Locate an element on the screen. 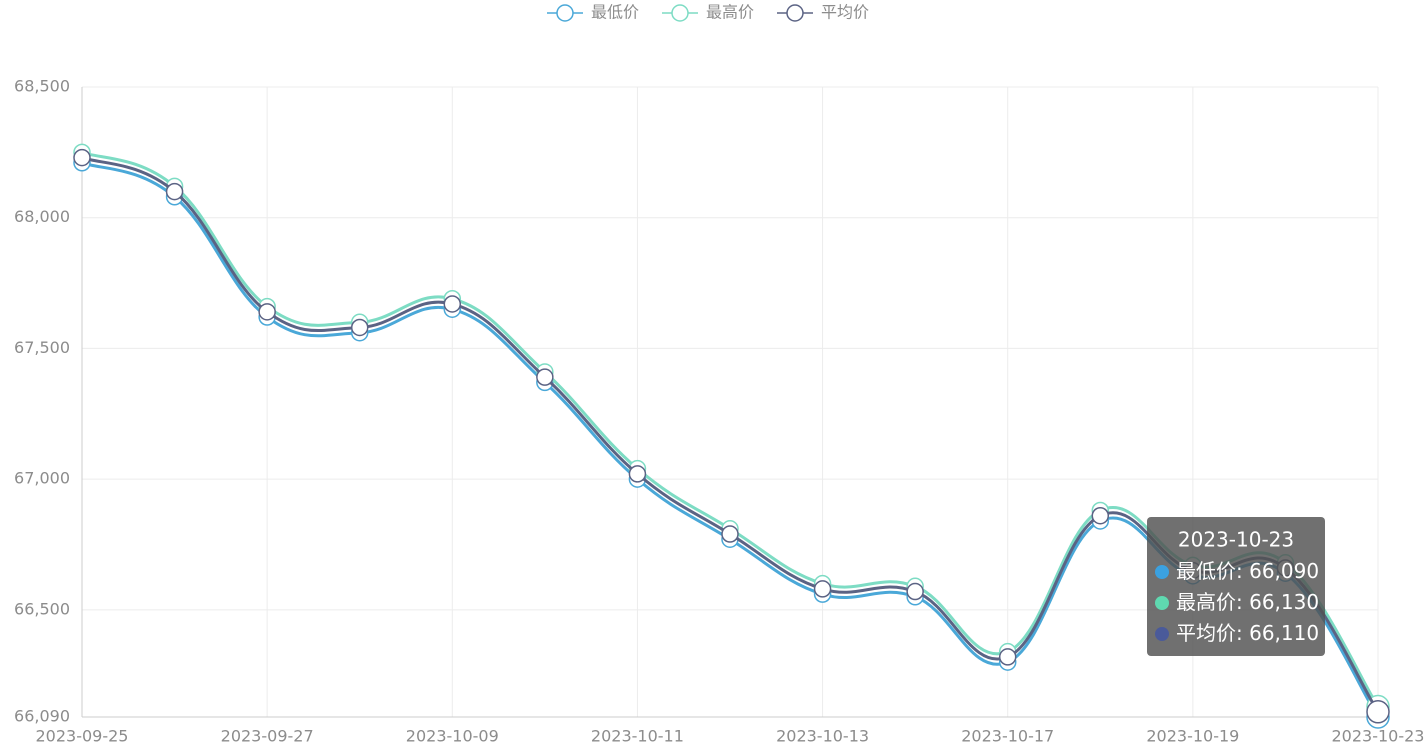 This screenshot has width=1428, height=751. y-tick-label: 68,500 is located at coordinates (42, 86).